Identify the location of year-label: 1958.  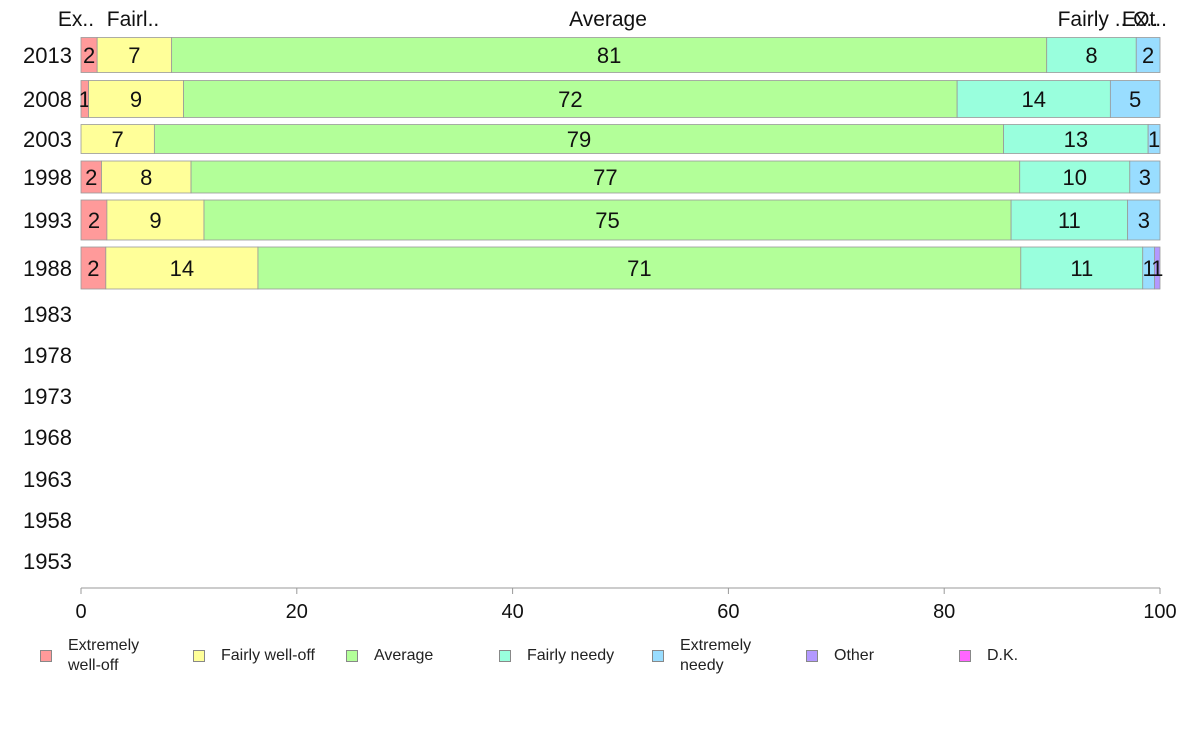
(47, 520).